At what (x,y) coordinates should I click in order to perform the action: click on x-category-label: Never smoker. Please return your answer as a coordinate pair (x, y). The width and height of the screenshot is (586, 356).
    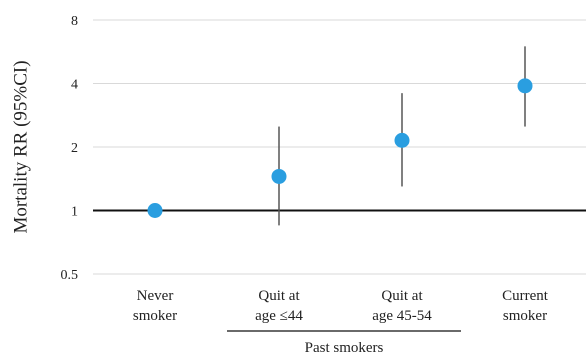
    Looking at the image, I should click on (155, 306).